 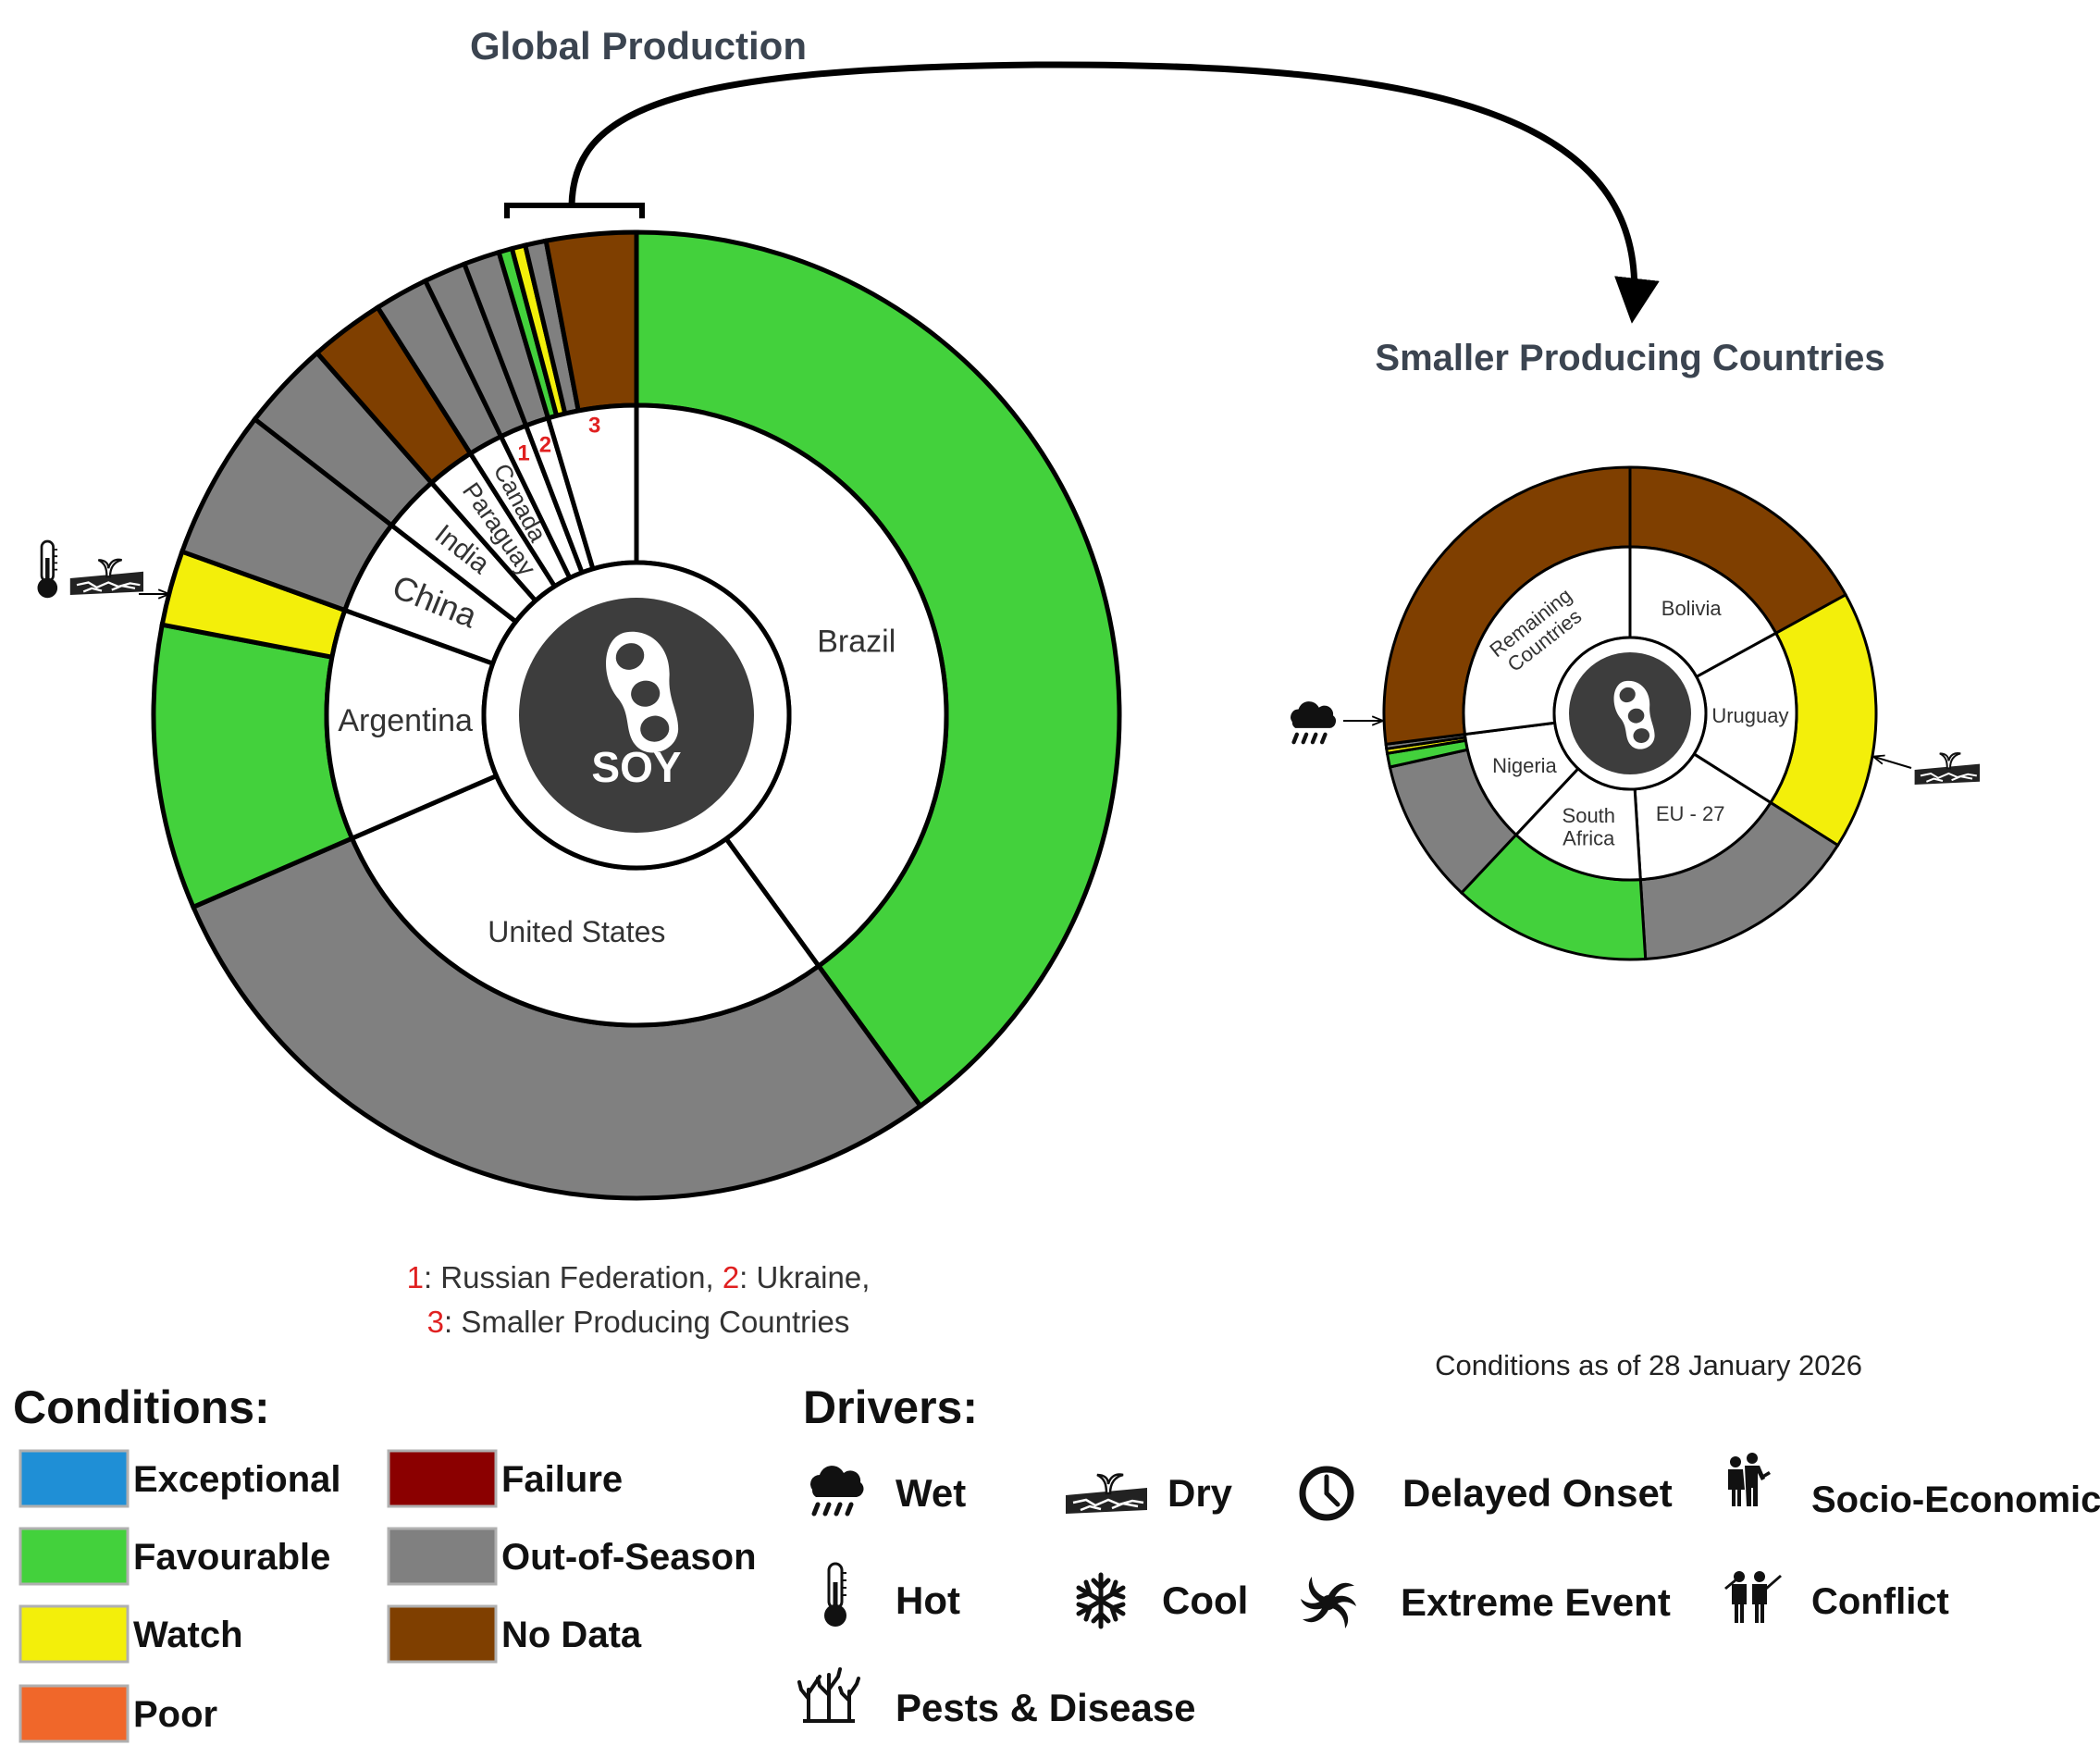 What do you see at coordinates (1690, 813) in the screenshot?
I see `inner-label-eu-27: EU - 27` at bounding box center [1690, 813].